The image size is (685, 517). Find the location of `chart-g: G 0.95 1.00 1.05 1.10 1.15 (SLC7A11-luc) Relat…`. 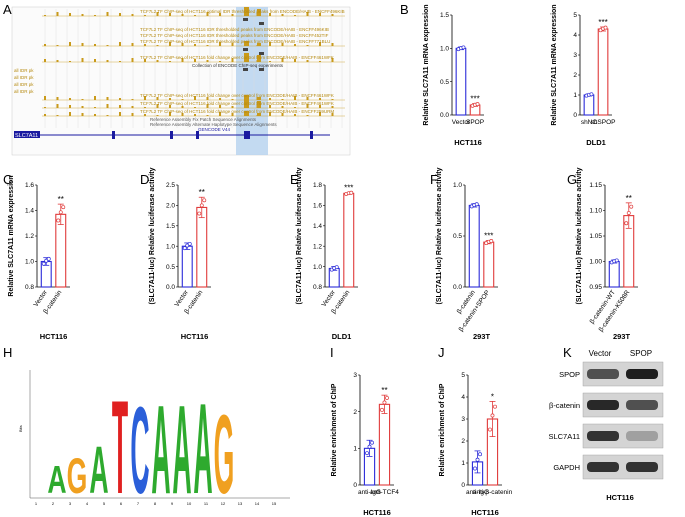

chart-g: G 0.95 1.00 1.05 1.10 1.15 (SLC7A11-luc) Relat… is located at coordinates (602, 254).